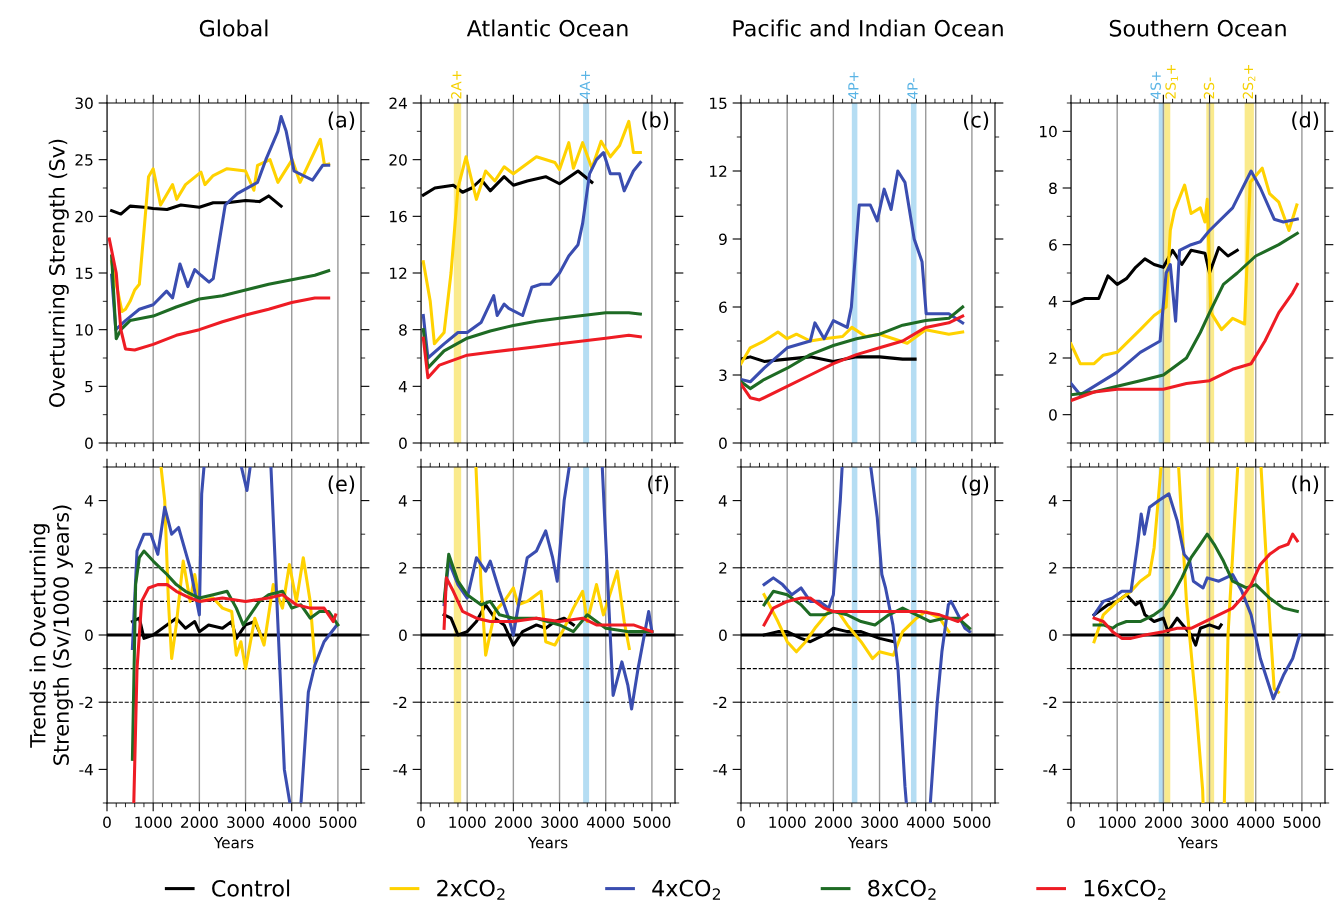 This screenshot has height=921, width=1334. What do you see at coordinates (902, 889) in the screenshot?
I see `legend-label: 8xCO$_{2}$` at bounding box center [902, 889].